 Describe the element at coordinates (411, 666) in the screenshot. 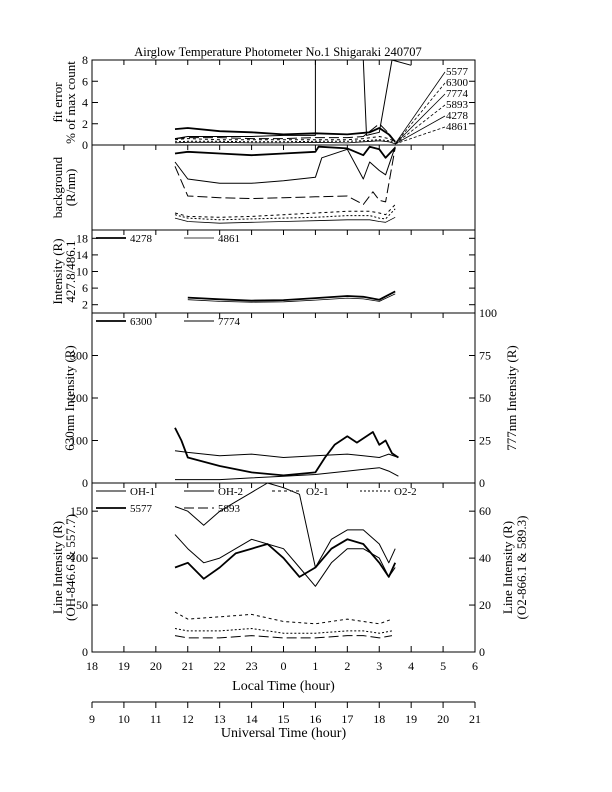

I see `x-tick-label: 4` at that location.